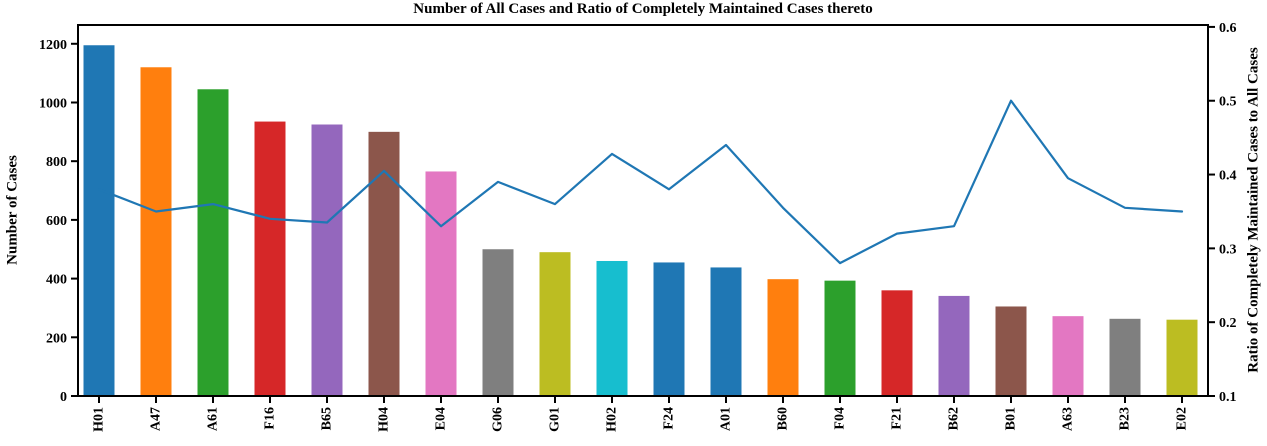 This screenshot has width=1267, height=446. Describe the element at coordinates (612, 328) in the screenshot. I see `bar-H02` at that location.